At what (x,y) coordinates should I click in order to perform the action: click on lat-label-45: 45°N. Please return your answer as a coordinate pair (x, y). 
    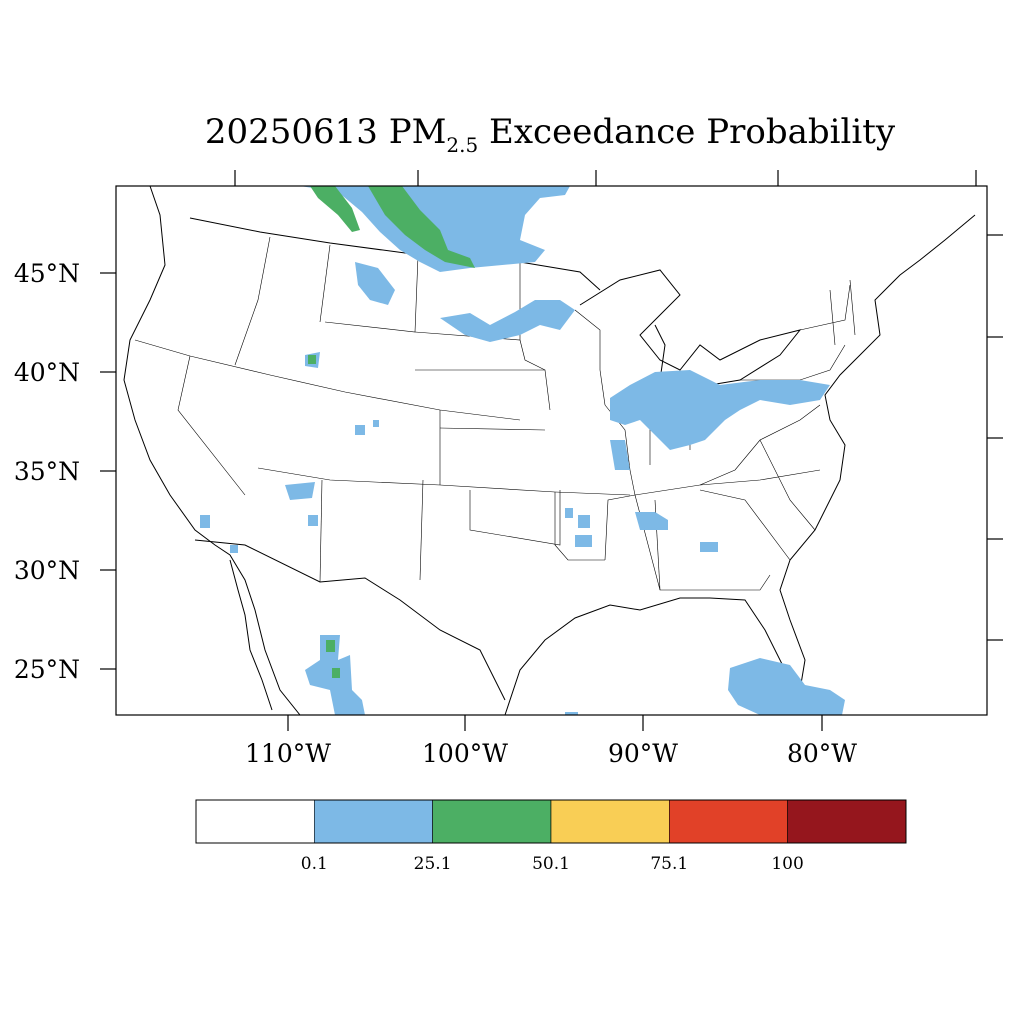
    Looking at the image, I should click on (47, 273).